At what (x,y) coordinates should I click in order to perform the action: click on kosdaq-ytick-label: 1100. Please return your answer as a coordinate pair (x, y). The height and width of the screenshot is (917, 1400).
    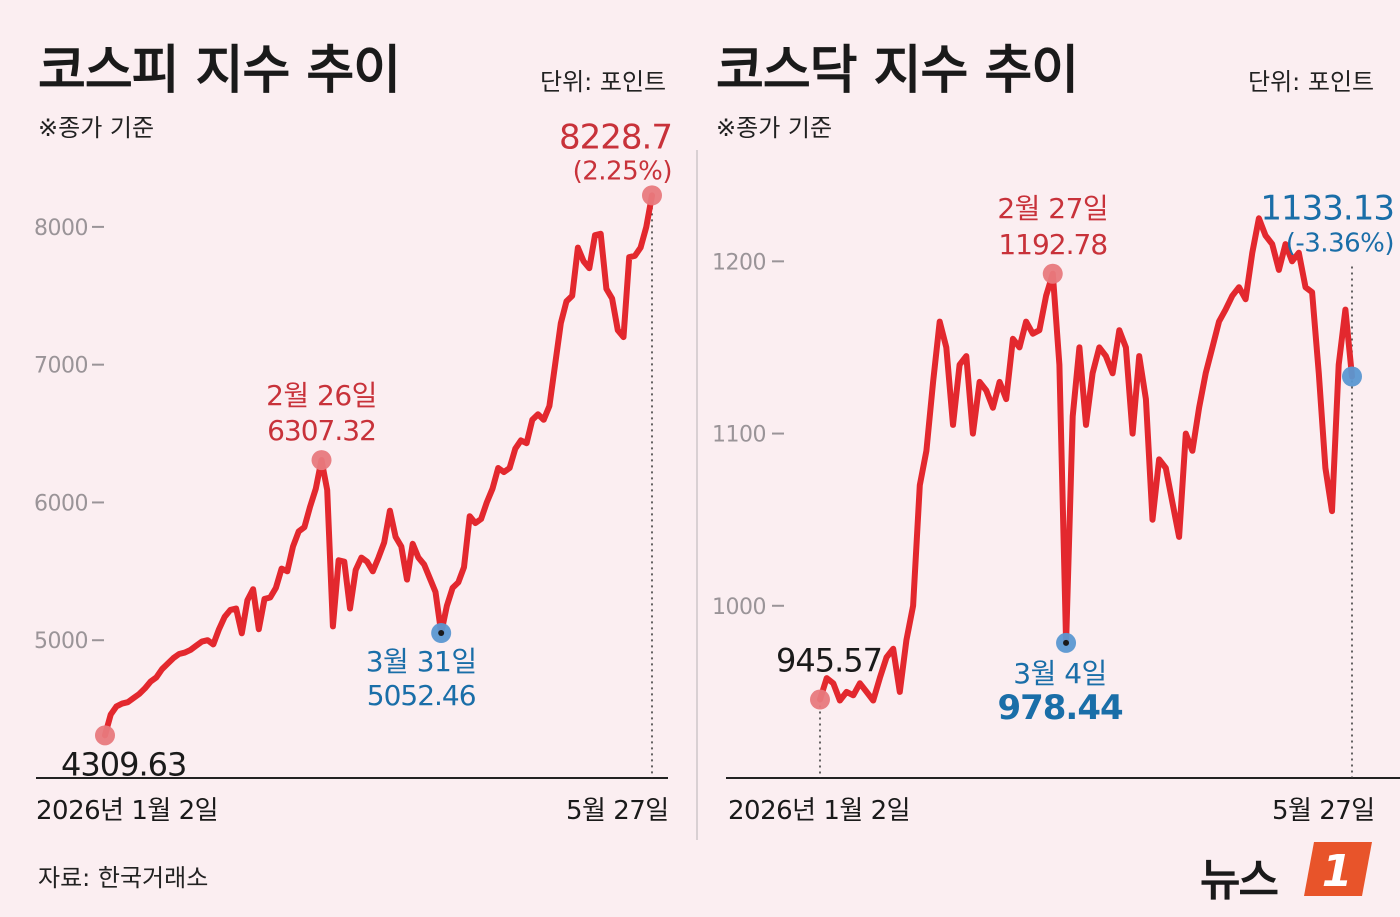
    Looking at the image, I should click on (739, 435).